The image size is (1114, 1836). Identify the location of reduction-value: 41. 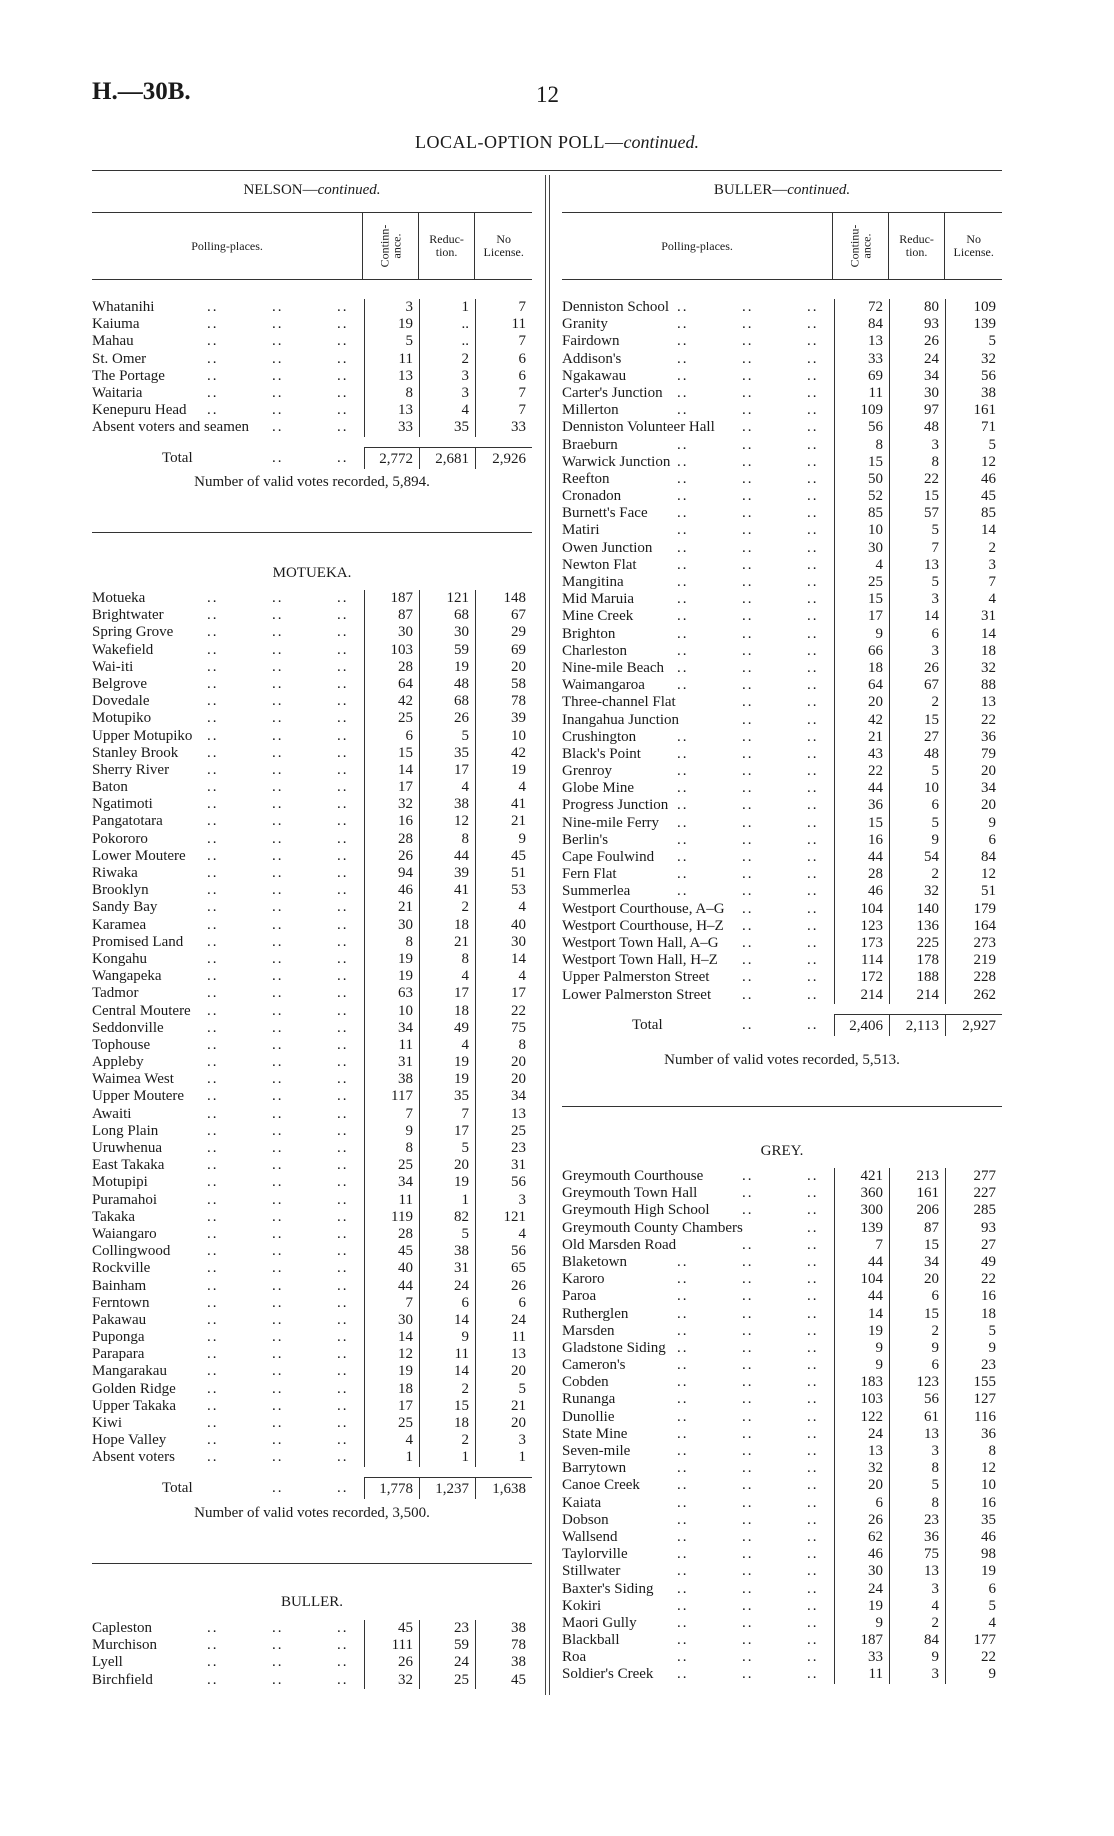
(447, 891).